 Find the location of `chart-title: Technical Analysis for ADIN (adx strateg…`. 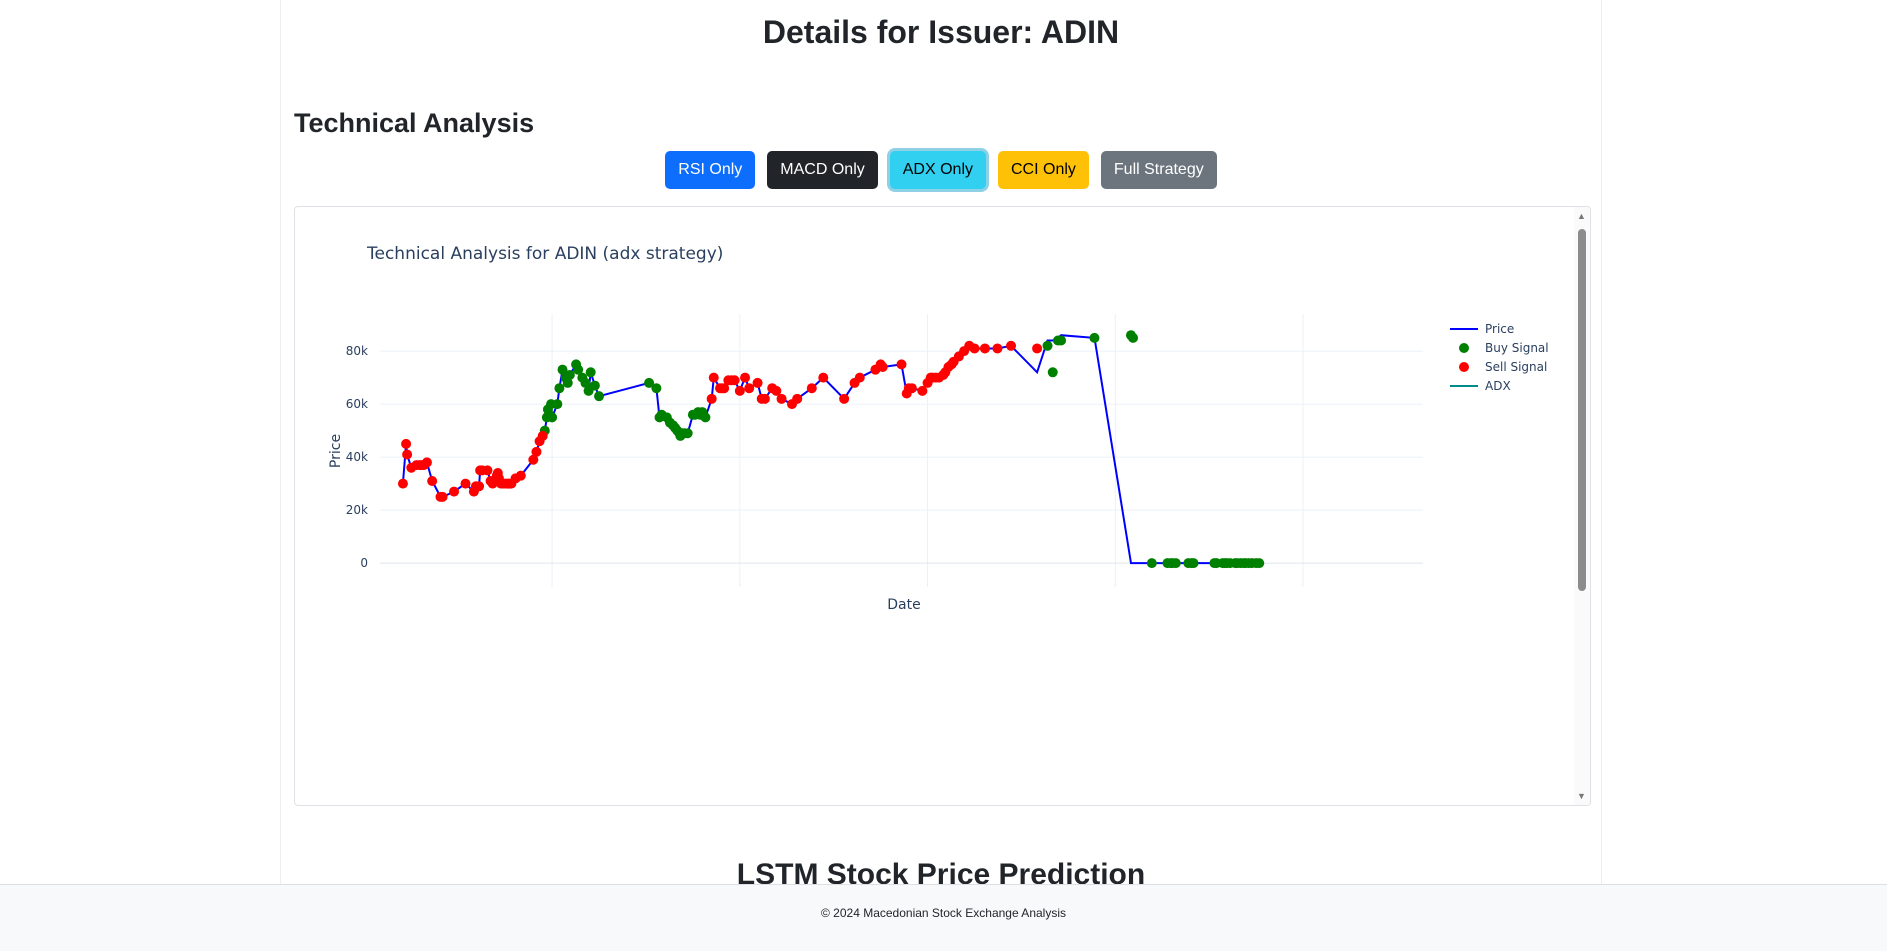

chart-title: Technical Analysis for ADIN (adx strateg… is located at coordinates (544, 254).